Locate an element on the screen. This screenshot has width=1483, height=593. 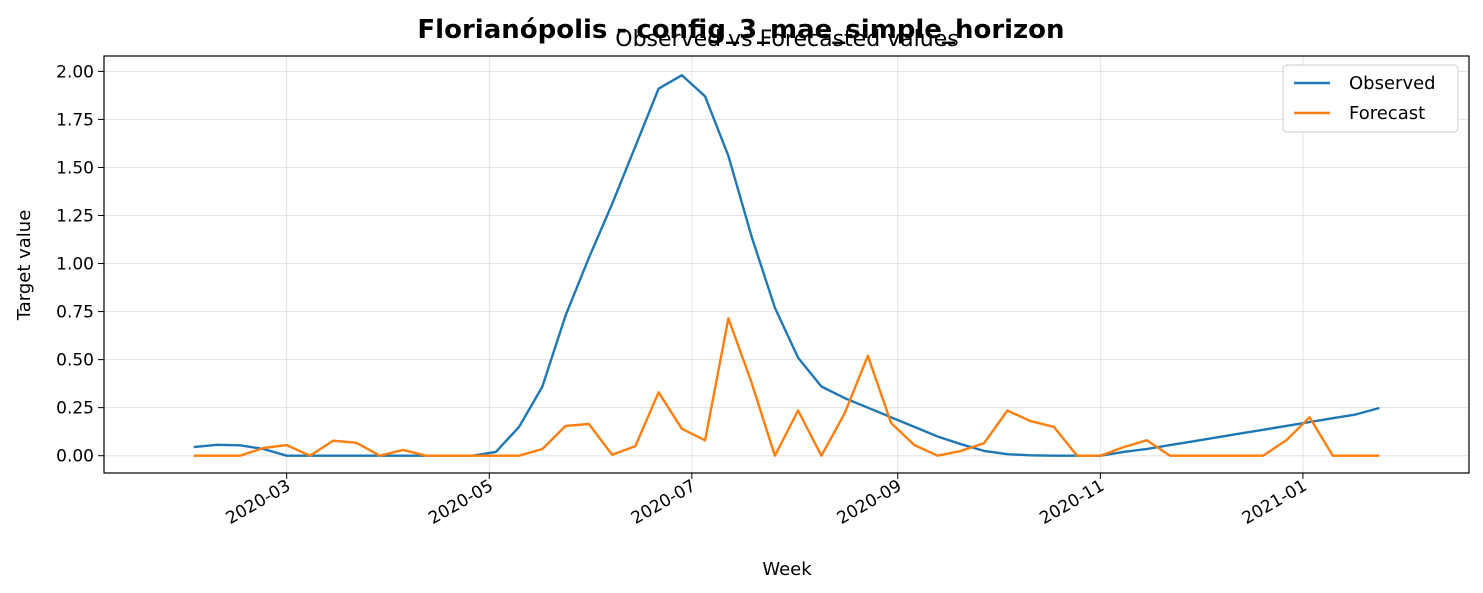
legend: Observed Forecast is located at coordinates (1370, 98).